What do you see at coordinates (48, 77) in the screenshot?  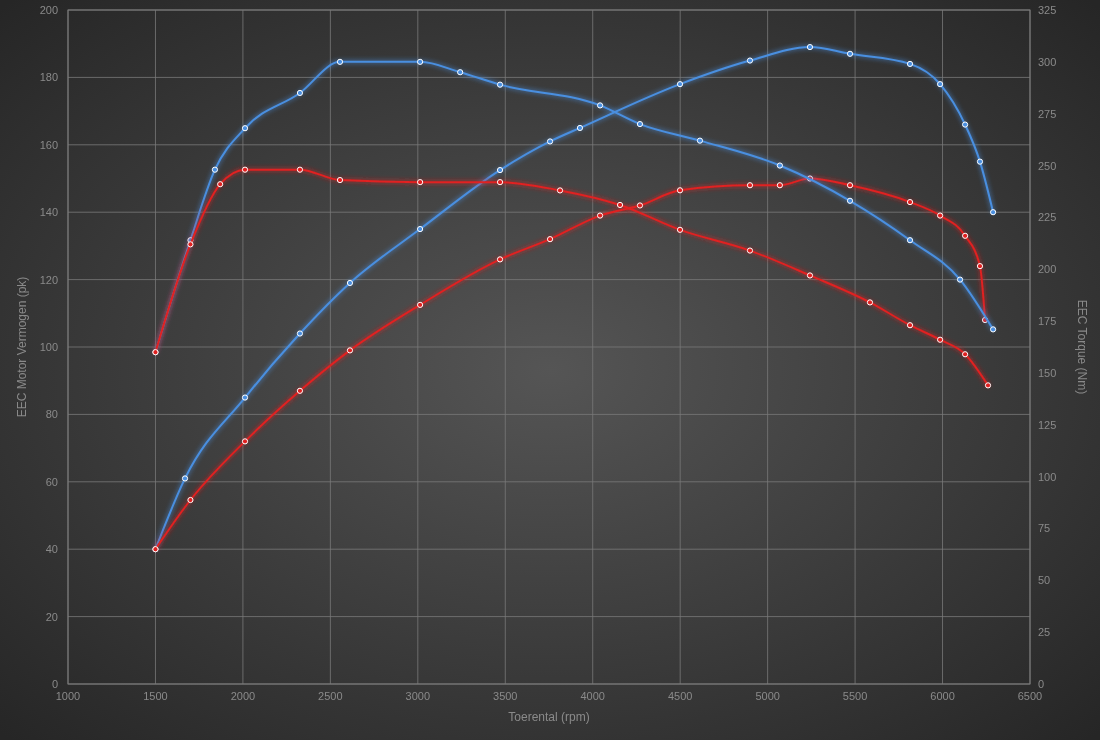 I see `y-tick-label: 180` at bounding box center [48, 77].